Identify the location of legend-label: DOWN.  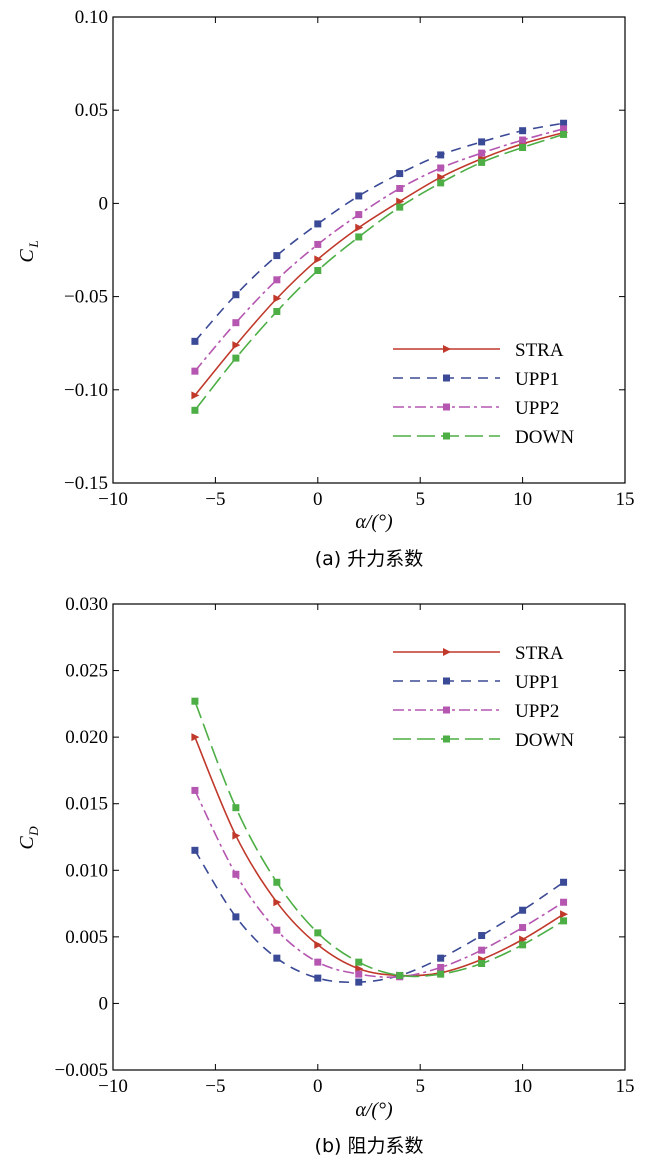
(544, 740).